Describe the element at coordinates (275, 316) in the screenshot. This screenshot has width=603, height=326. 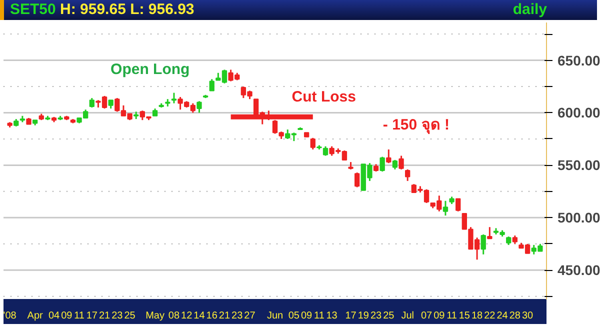
I see `x-tick-label: Jun` at that location.